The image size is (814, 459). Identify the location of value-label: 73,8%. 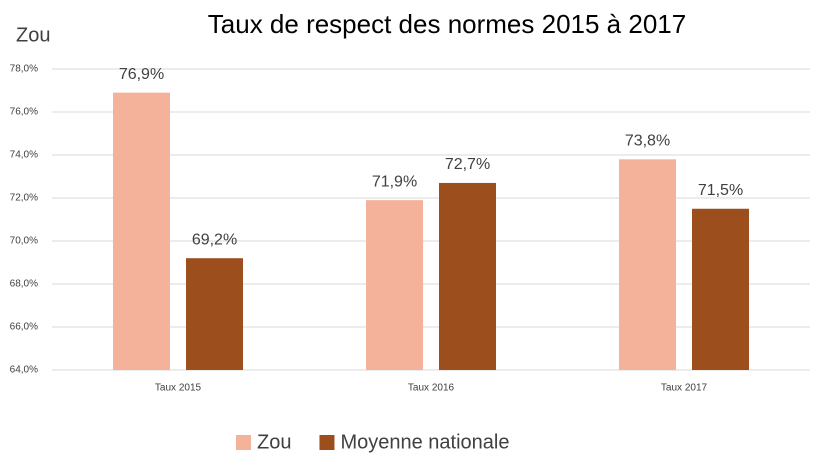
(647, 141).